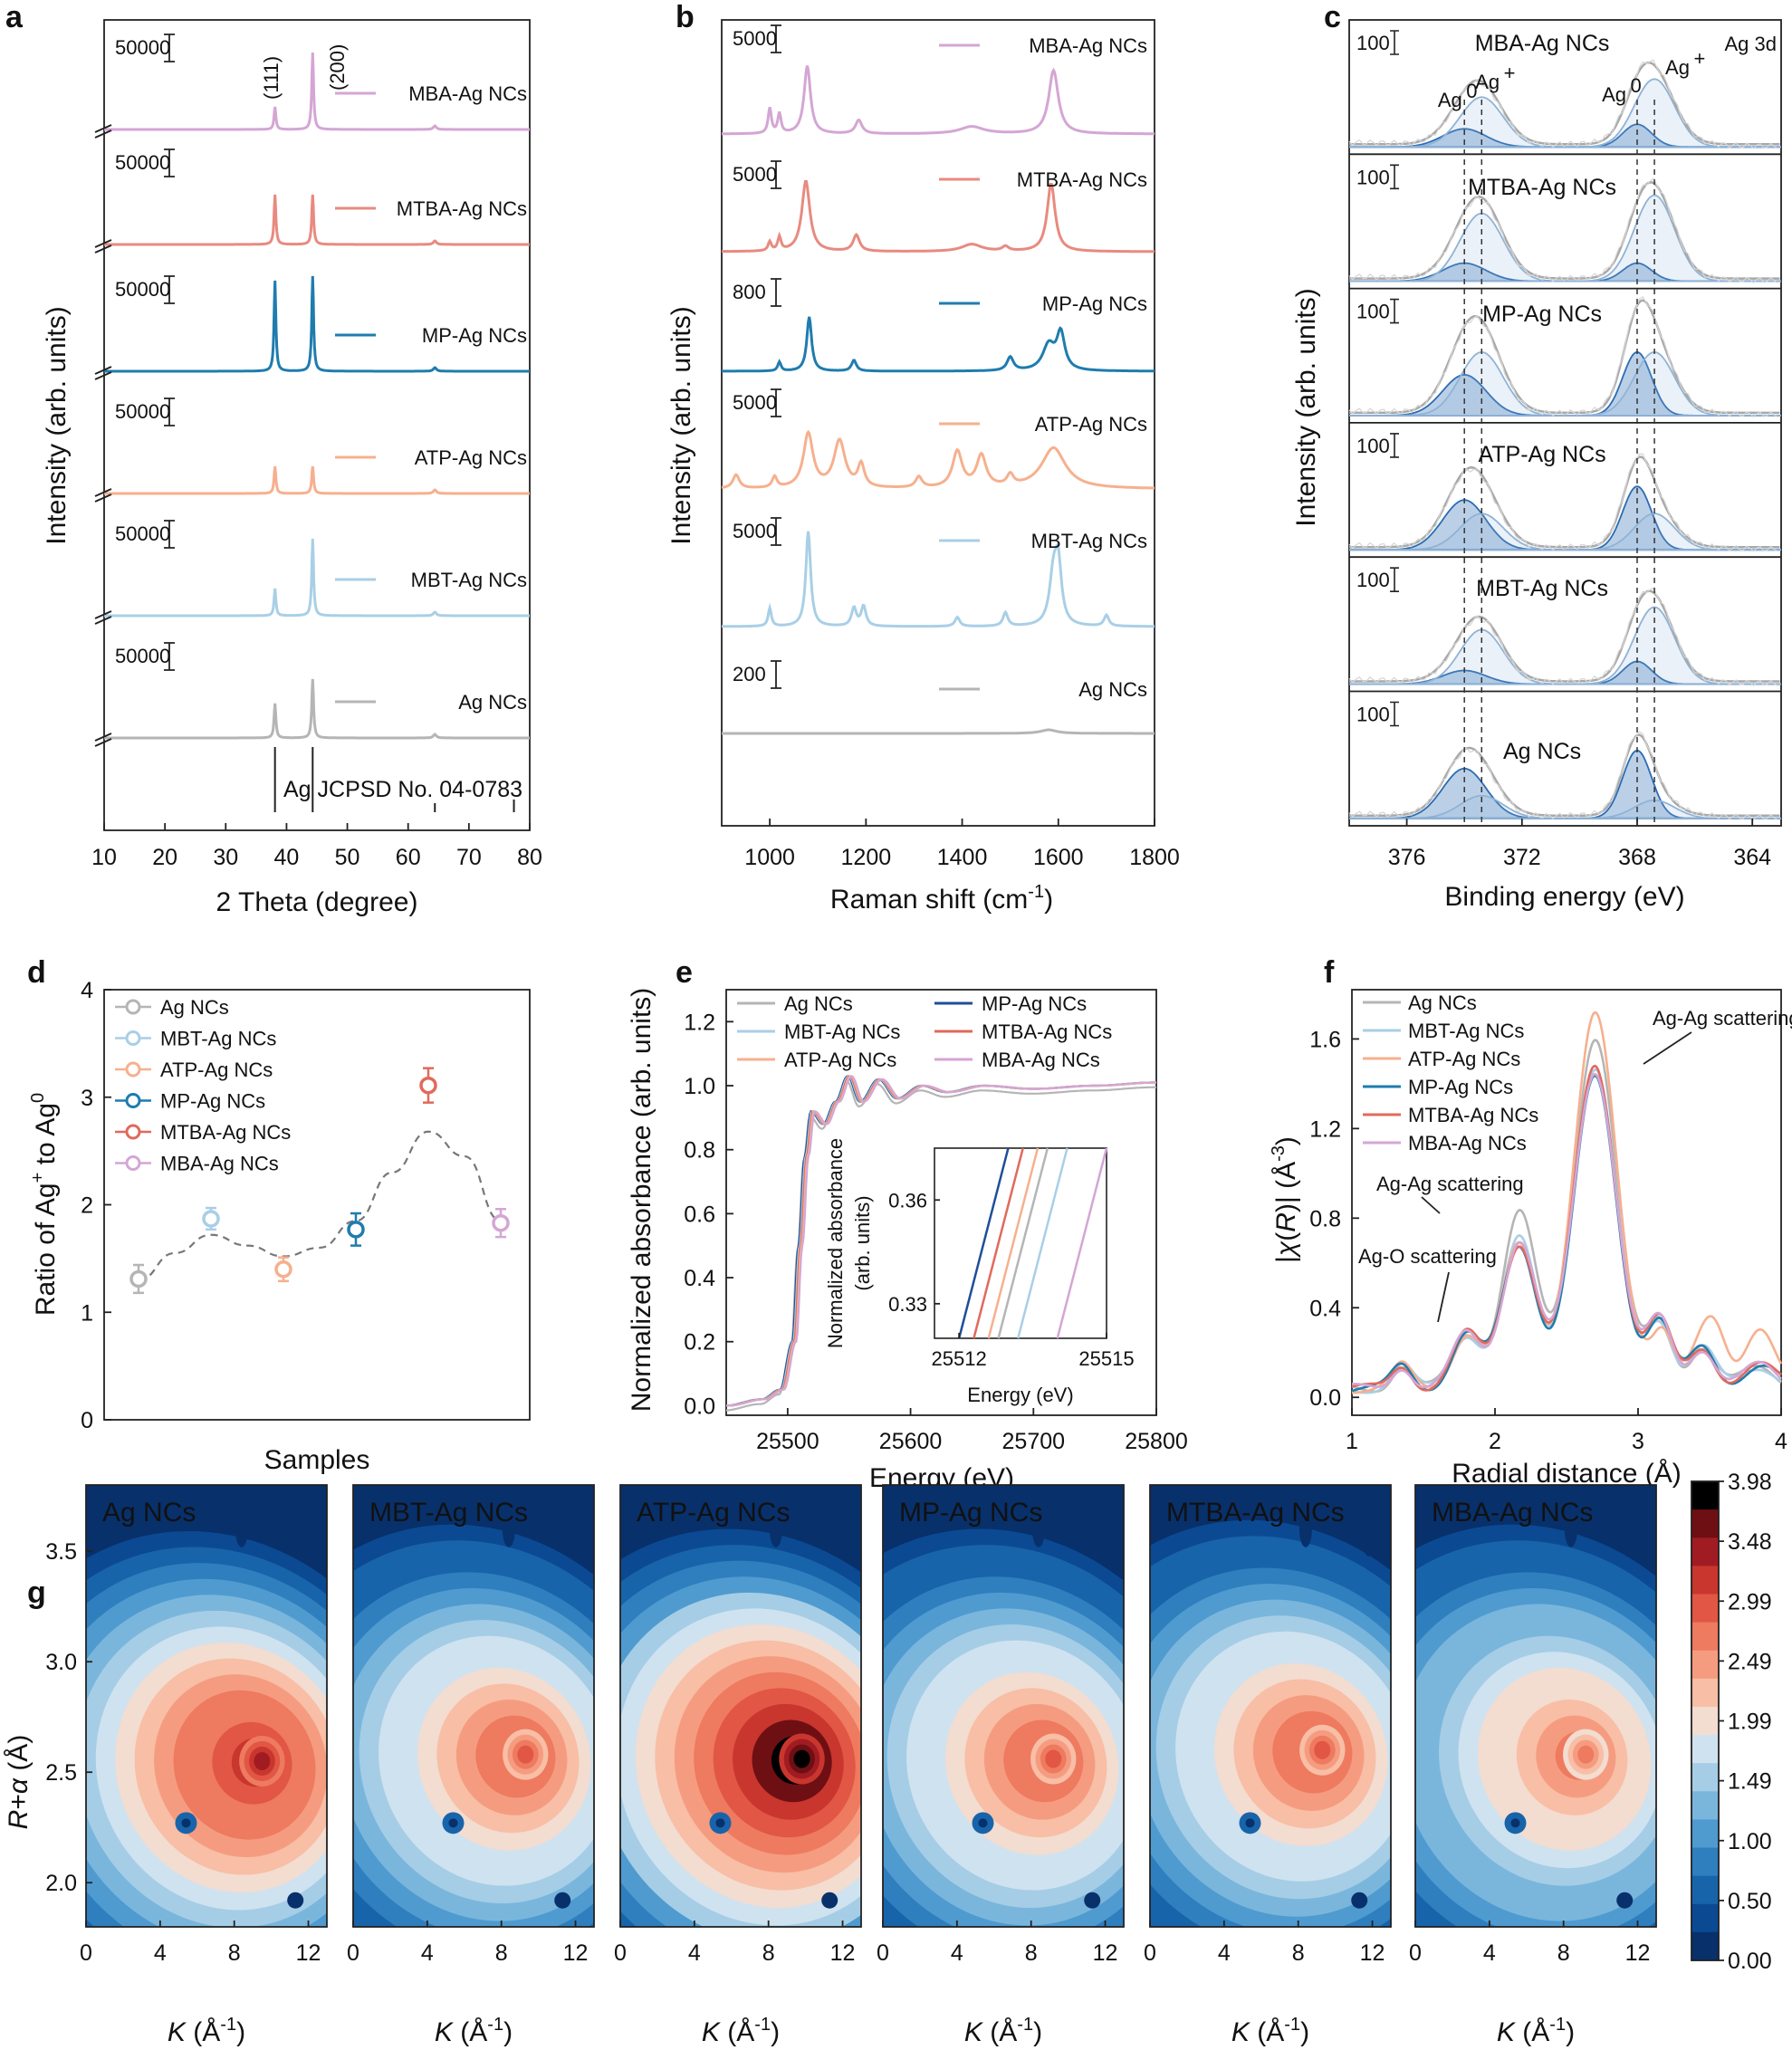 The width and height of the screenshot is (1792, 2050). I want to click on y-tick-label: 4, so click(87, 991).